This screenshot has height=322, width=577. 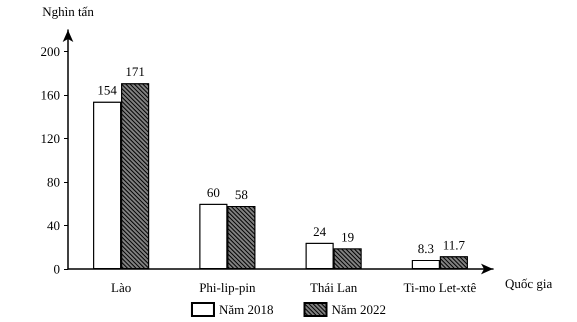 I want to click on x-tick-label: Lào, so click(x=121, y=287).